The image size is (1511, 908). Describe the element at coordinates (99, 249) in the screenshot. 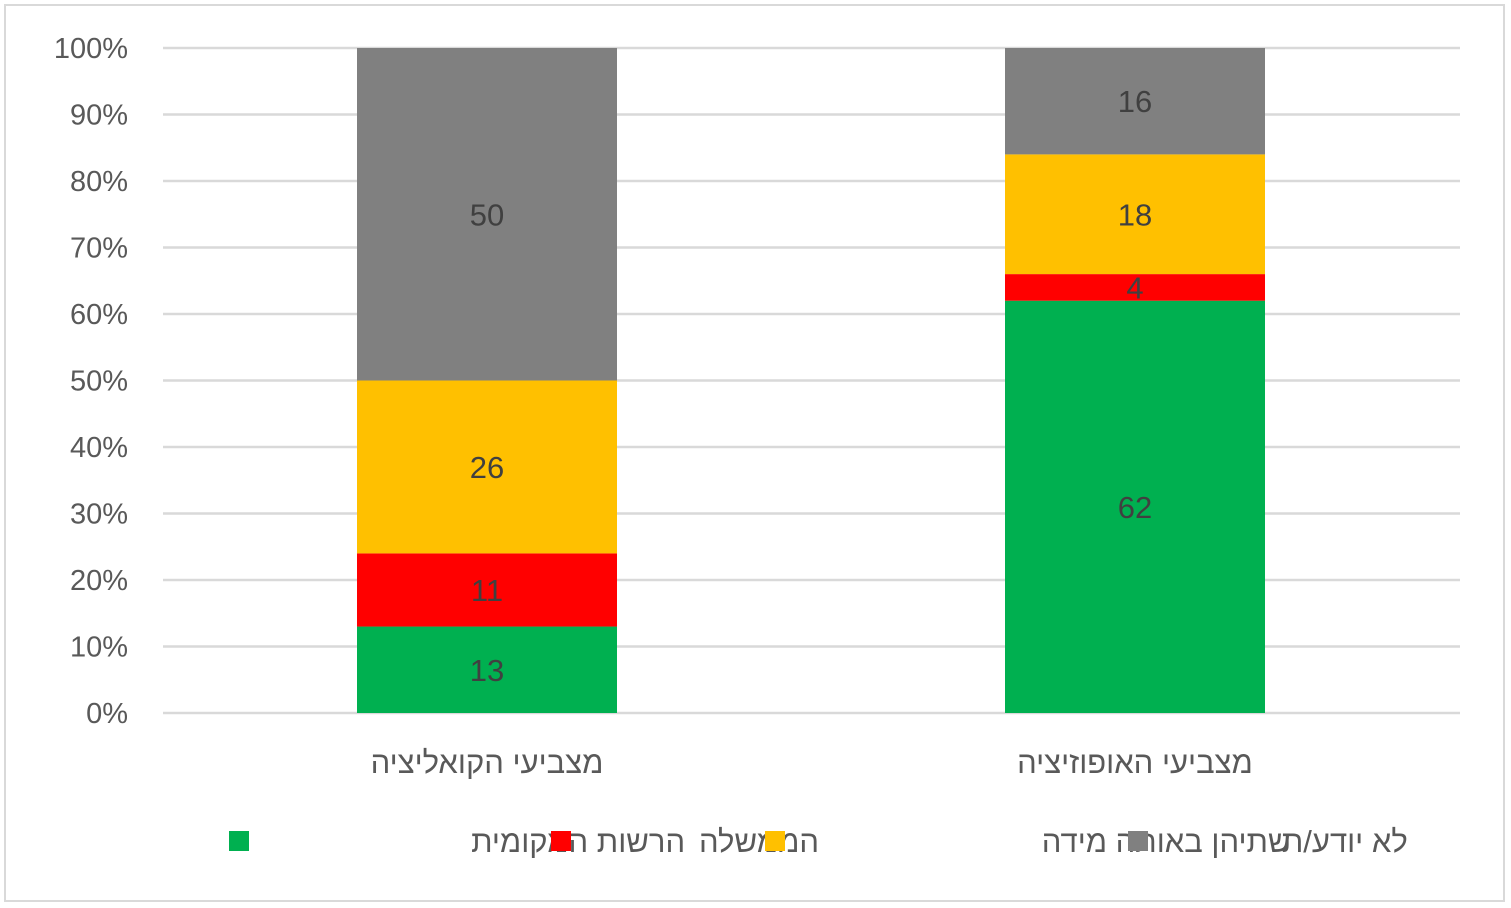

I see `y-tick-label: 70%` at that location.